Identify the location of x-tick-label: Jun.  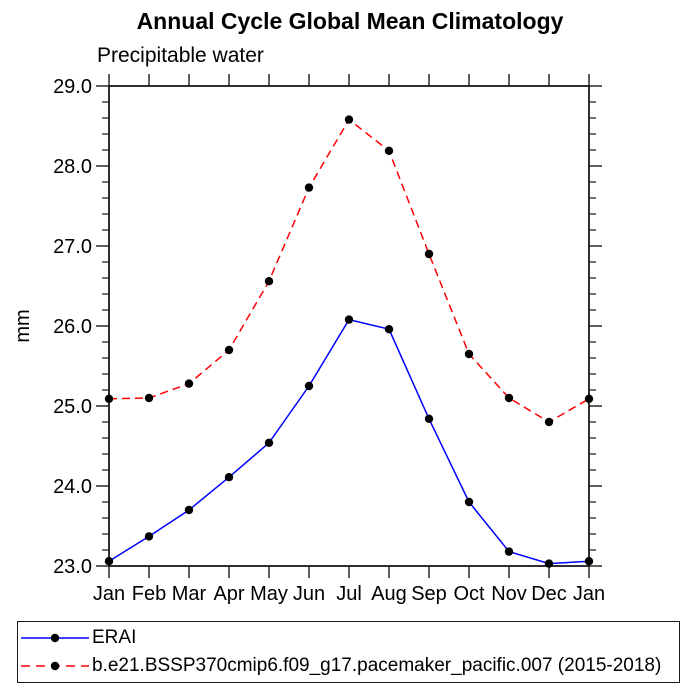
(309, 594).